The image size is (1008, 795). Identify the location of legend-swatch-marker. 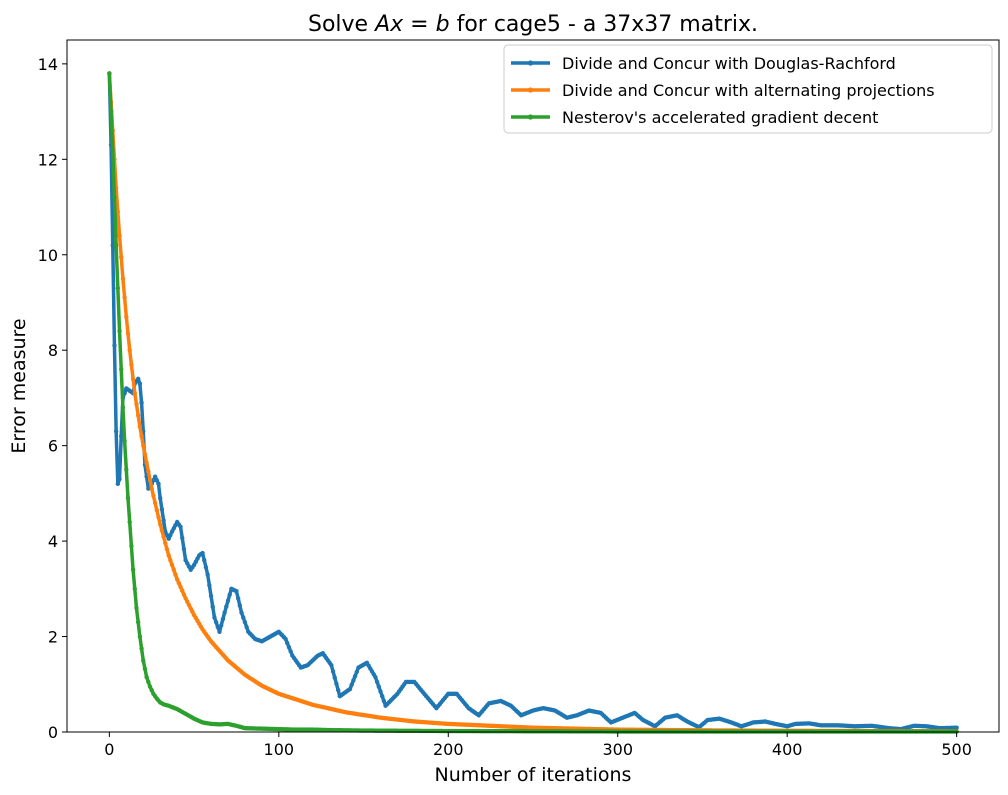
(530, 90).